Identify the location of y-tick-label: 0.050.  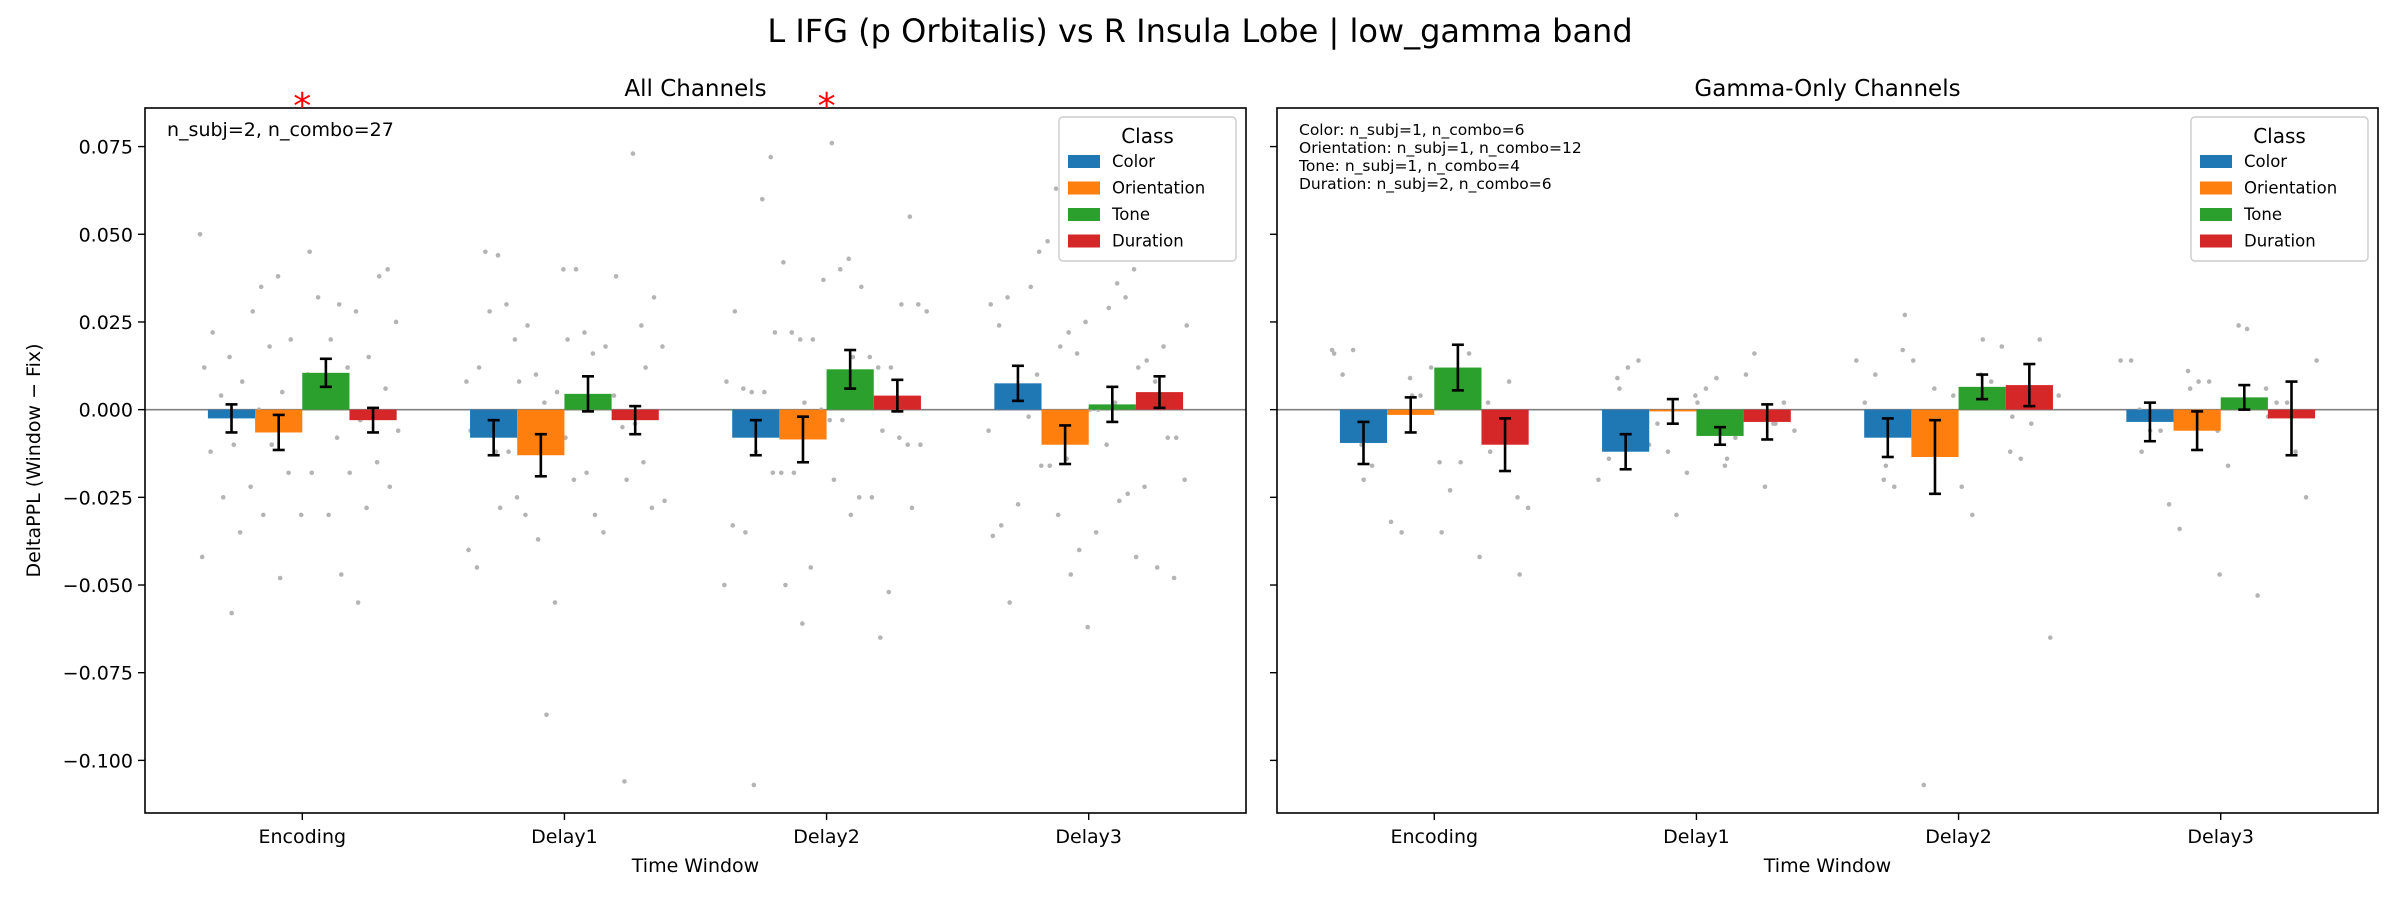
(106, 235).